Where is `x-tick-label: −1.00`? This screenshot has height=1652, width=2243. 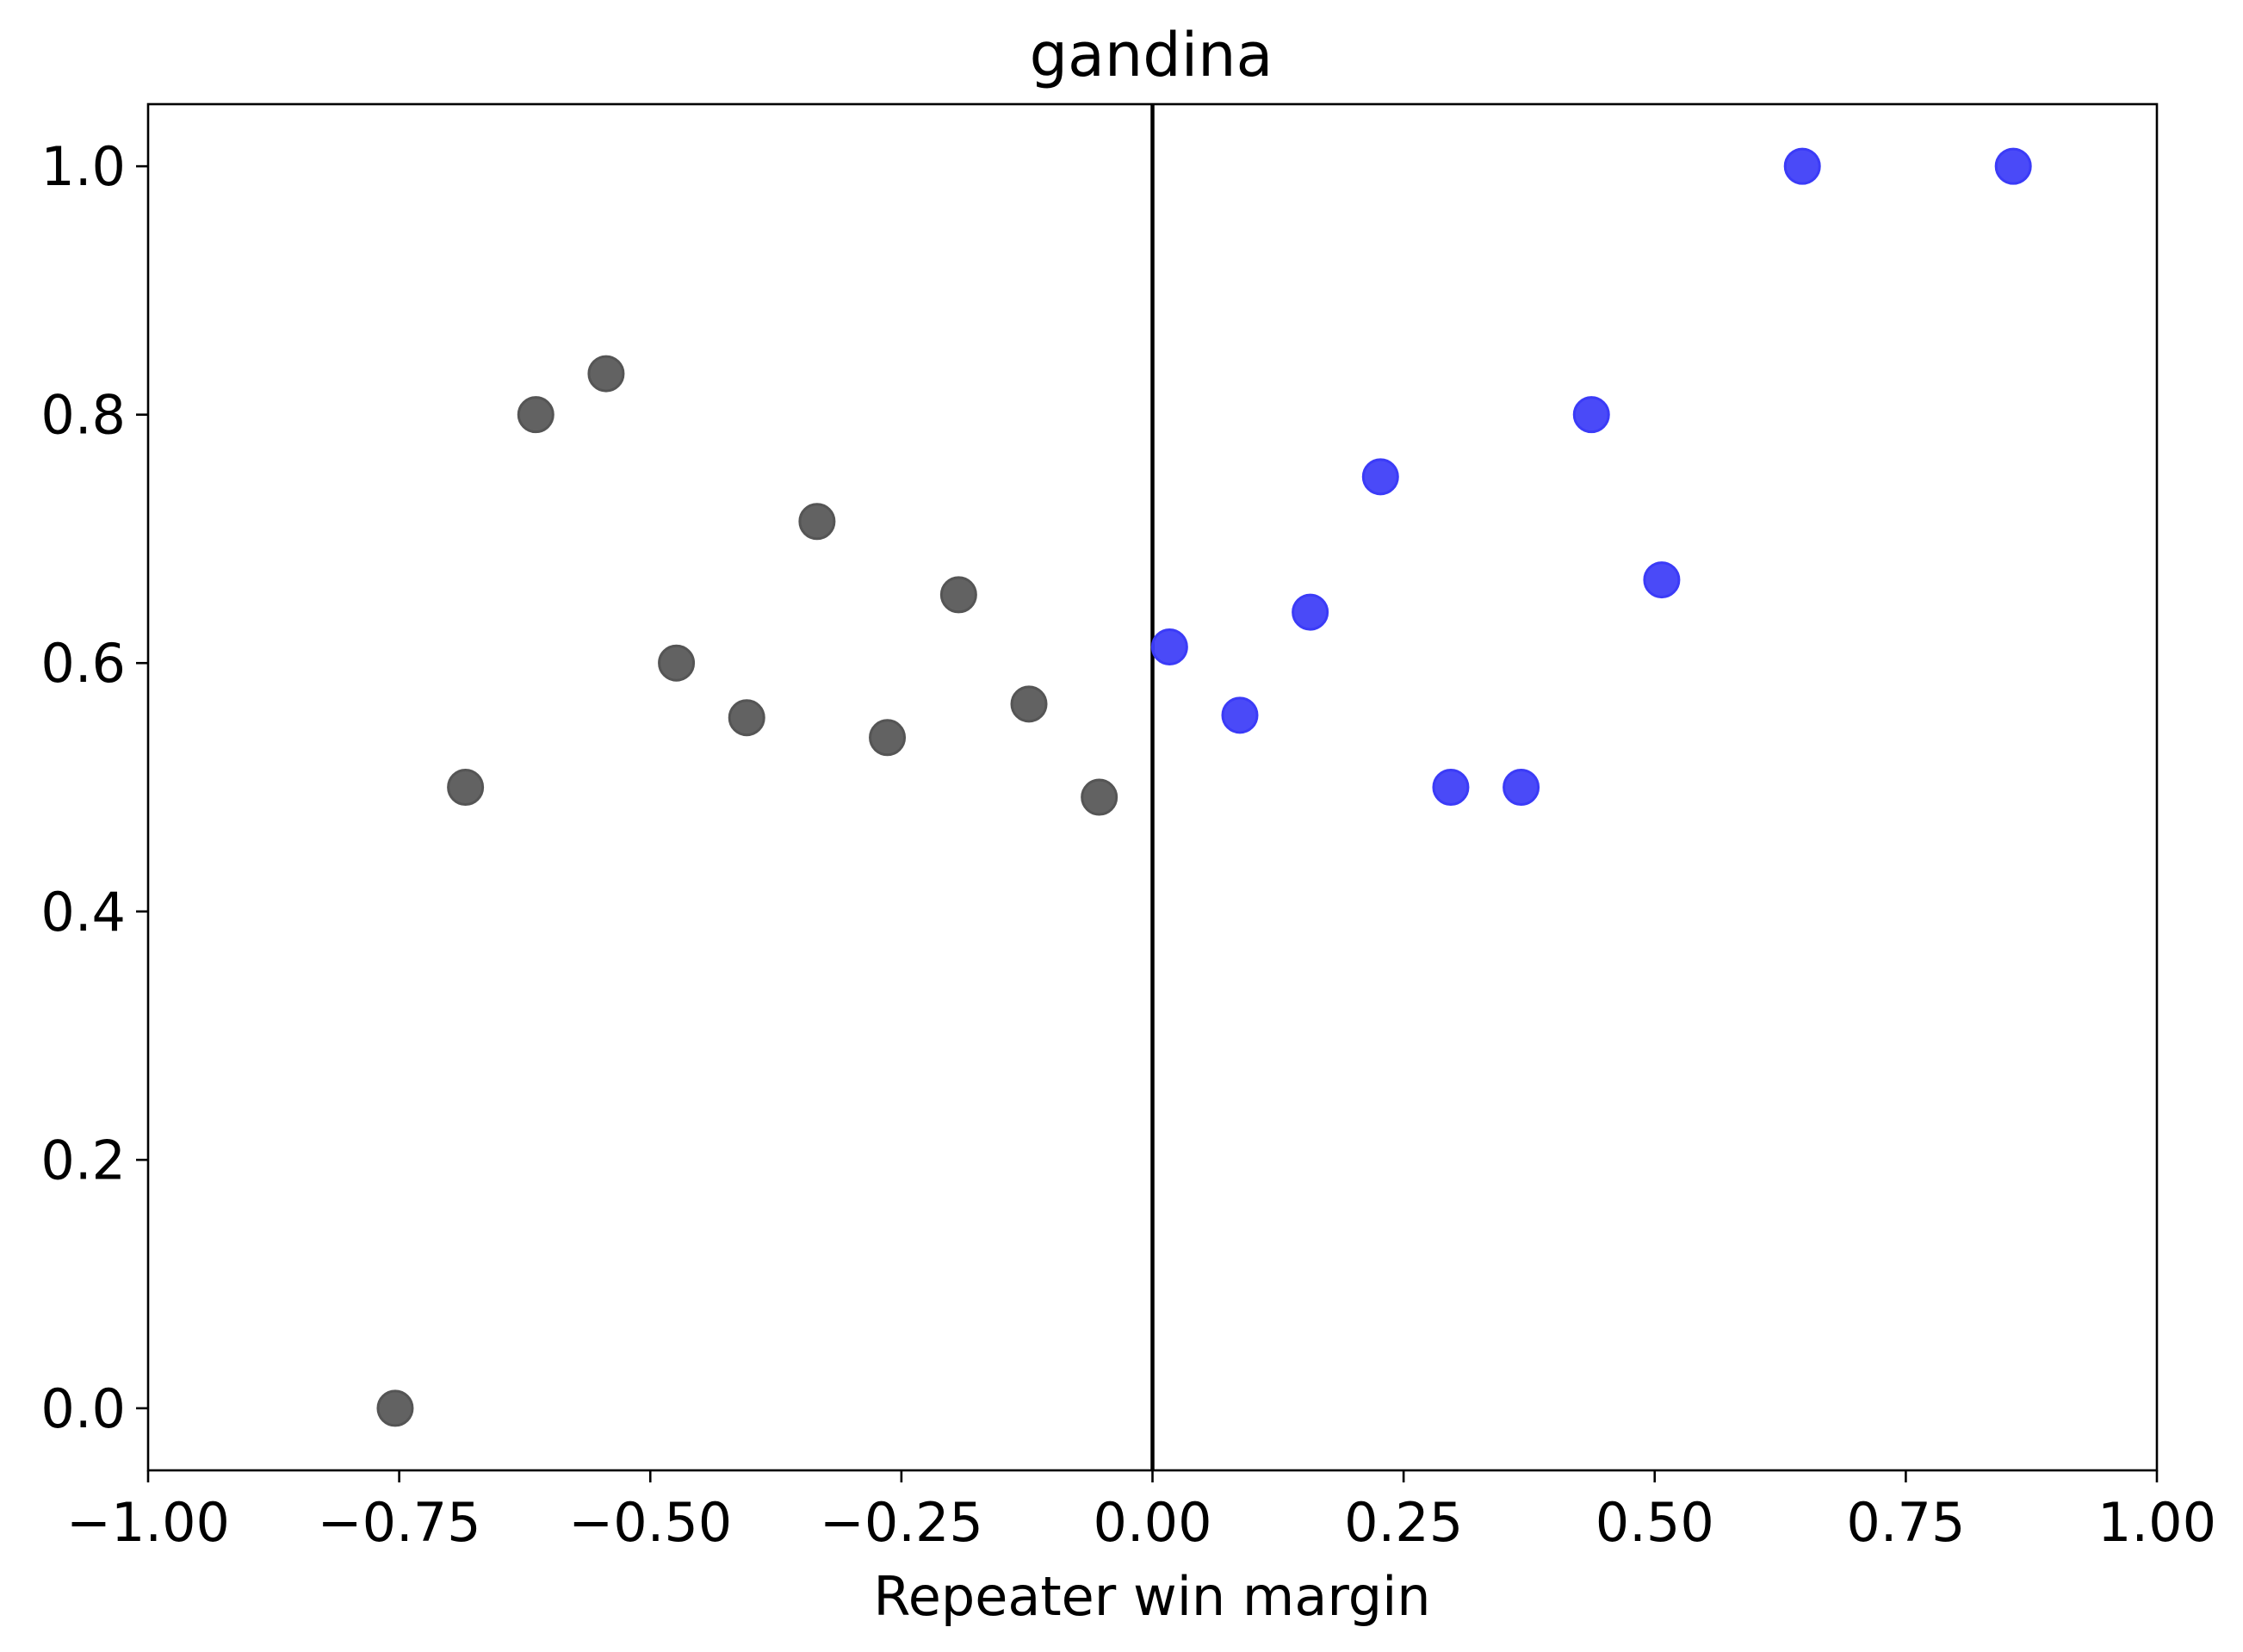
x-tick-label: −1.00 is located at coordinates (148, 1523).